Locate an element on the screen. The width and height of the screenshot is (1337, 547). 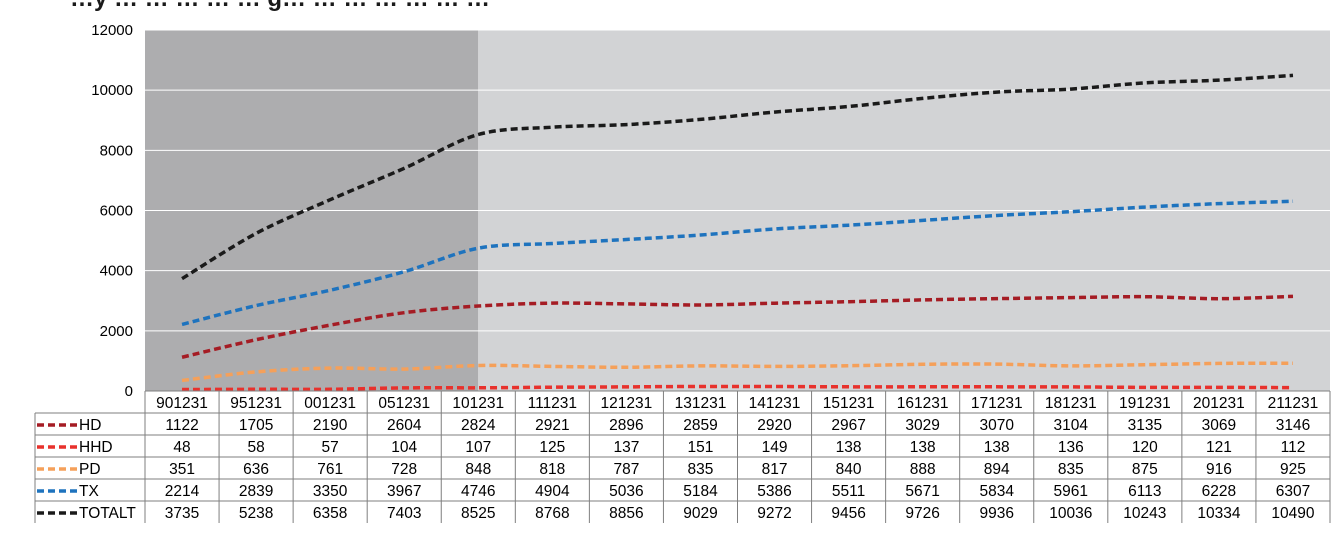
data-label: 2859 is located at coordinates (700, 425).